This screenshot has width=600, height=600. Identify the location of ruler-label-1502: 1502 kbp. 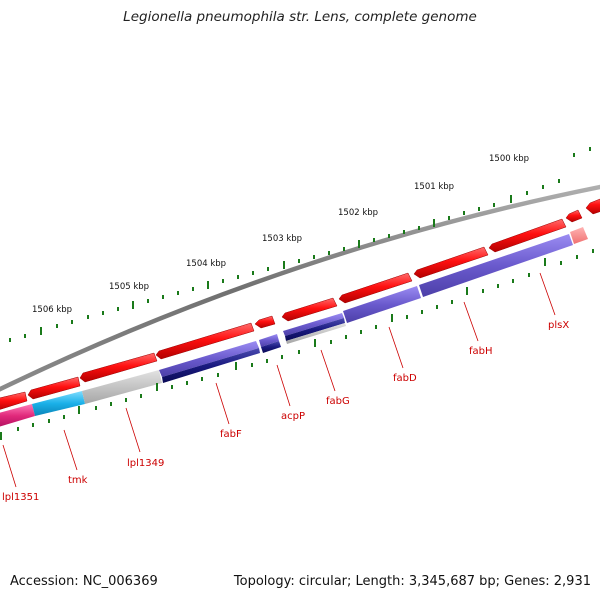
(358, 213).